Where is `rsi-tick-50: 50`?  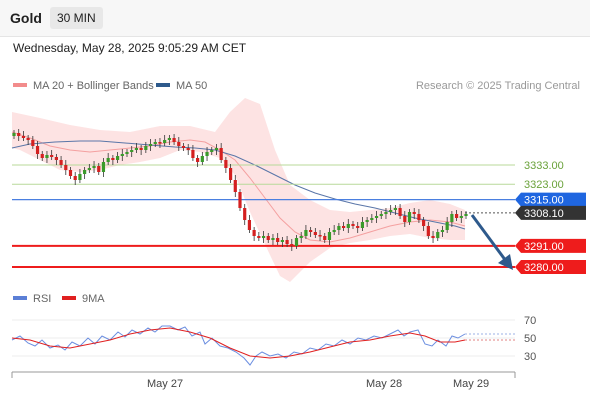 rsi-tick-50: 50 is located at coordinates (530, 339).